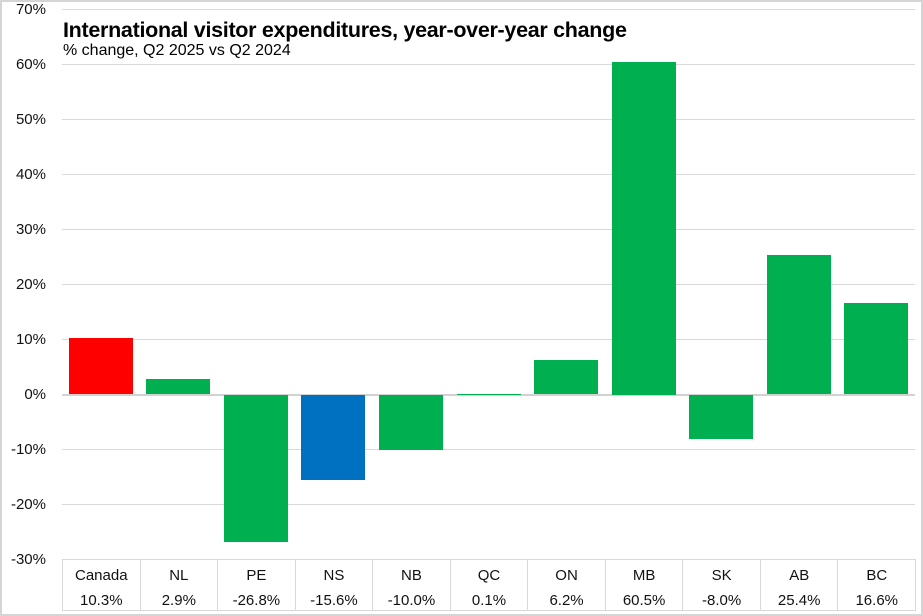 The height and width of the screenshot is (616, 923). Describe the element at coordinates (256, 575) in the screenshot. I see `category-label: PE` at that location.